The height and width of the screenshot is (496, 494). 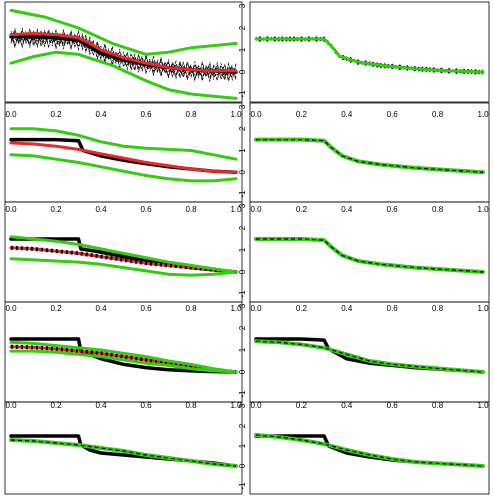 I want to click on panel-row3-left: 0.0 0.2 0.4 0.6 0.8 1.0, so click(x=123, y=252).